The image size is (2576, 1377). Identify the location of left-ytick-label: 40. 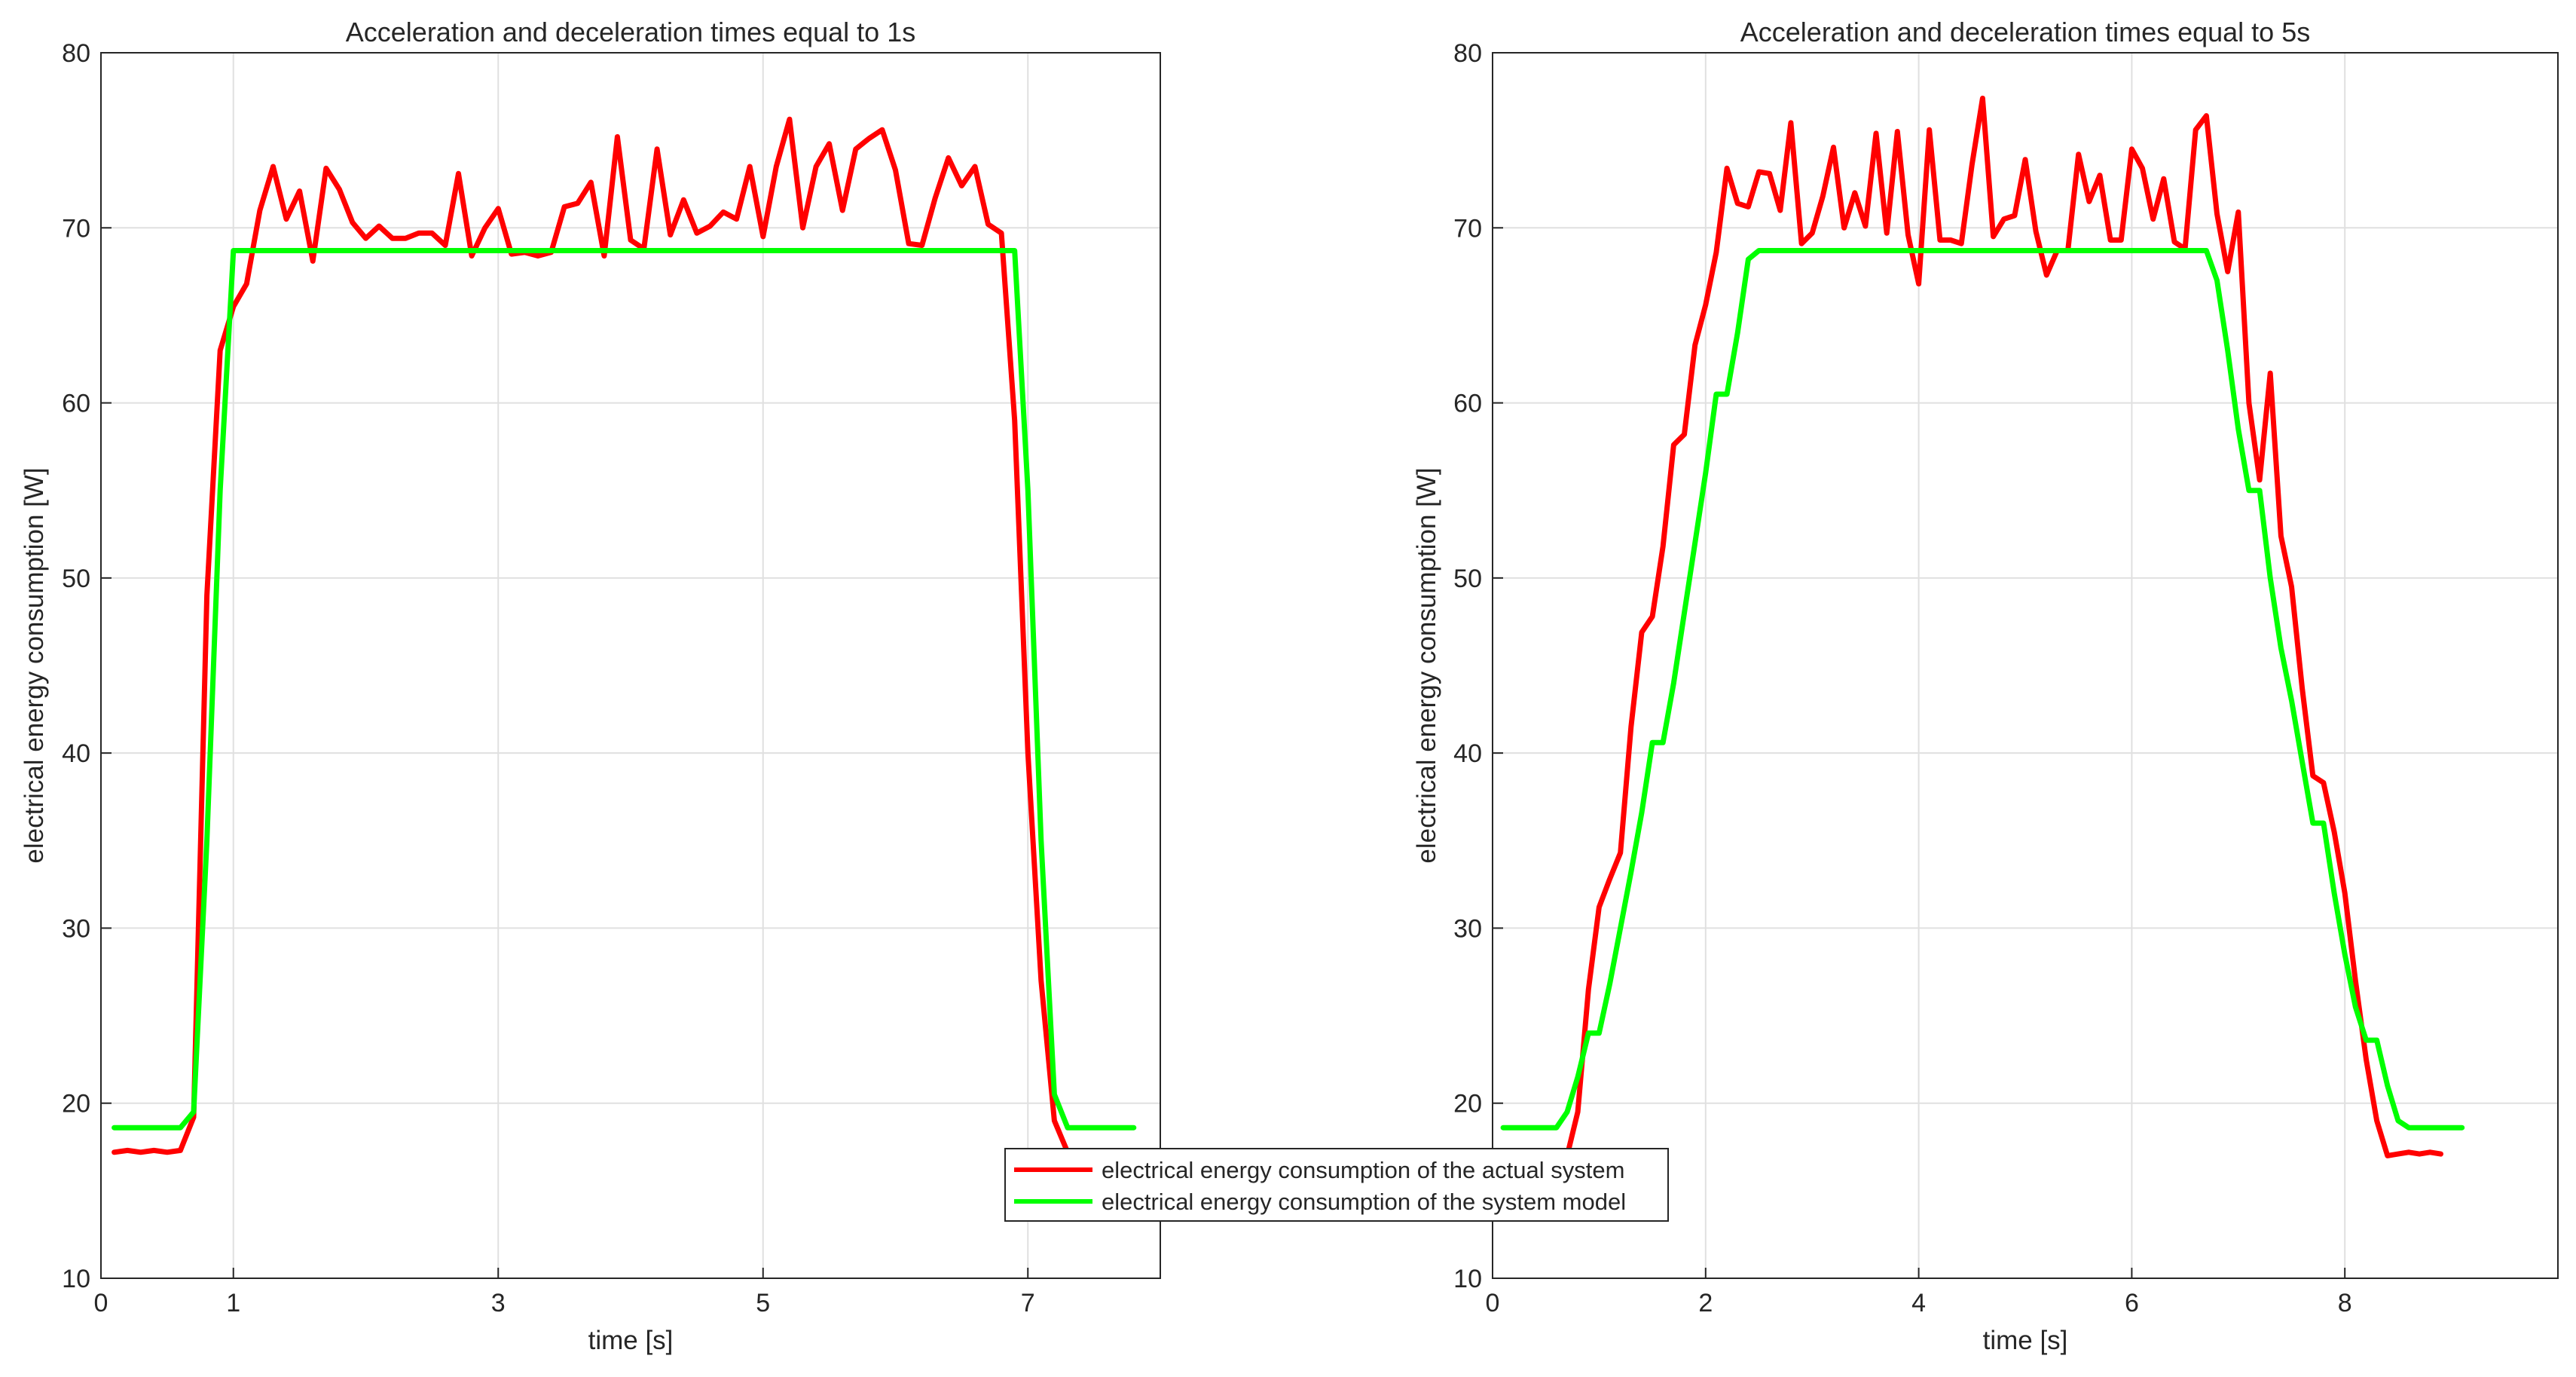
(76, 753).